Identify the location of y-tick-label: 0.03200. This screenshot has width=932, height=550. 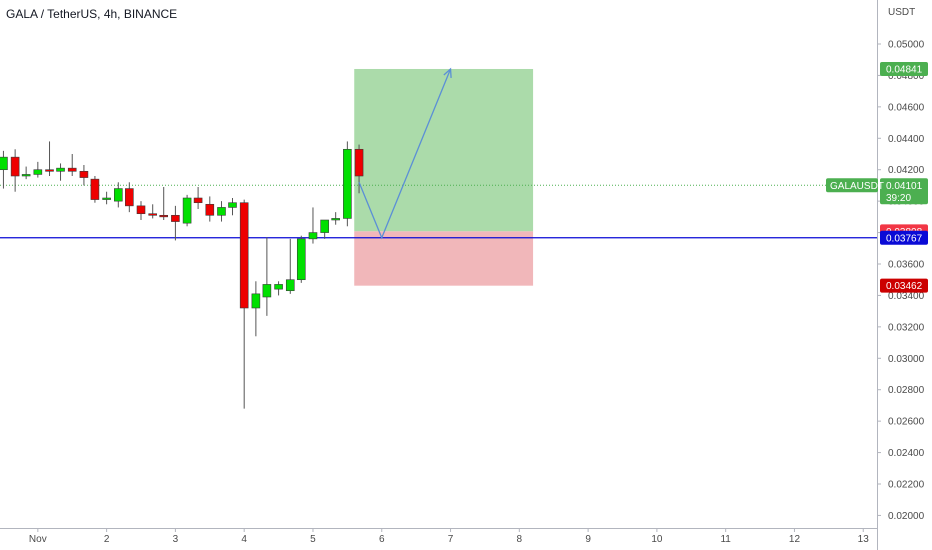
(906, 327).